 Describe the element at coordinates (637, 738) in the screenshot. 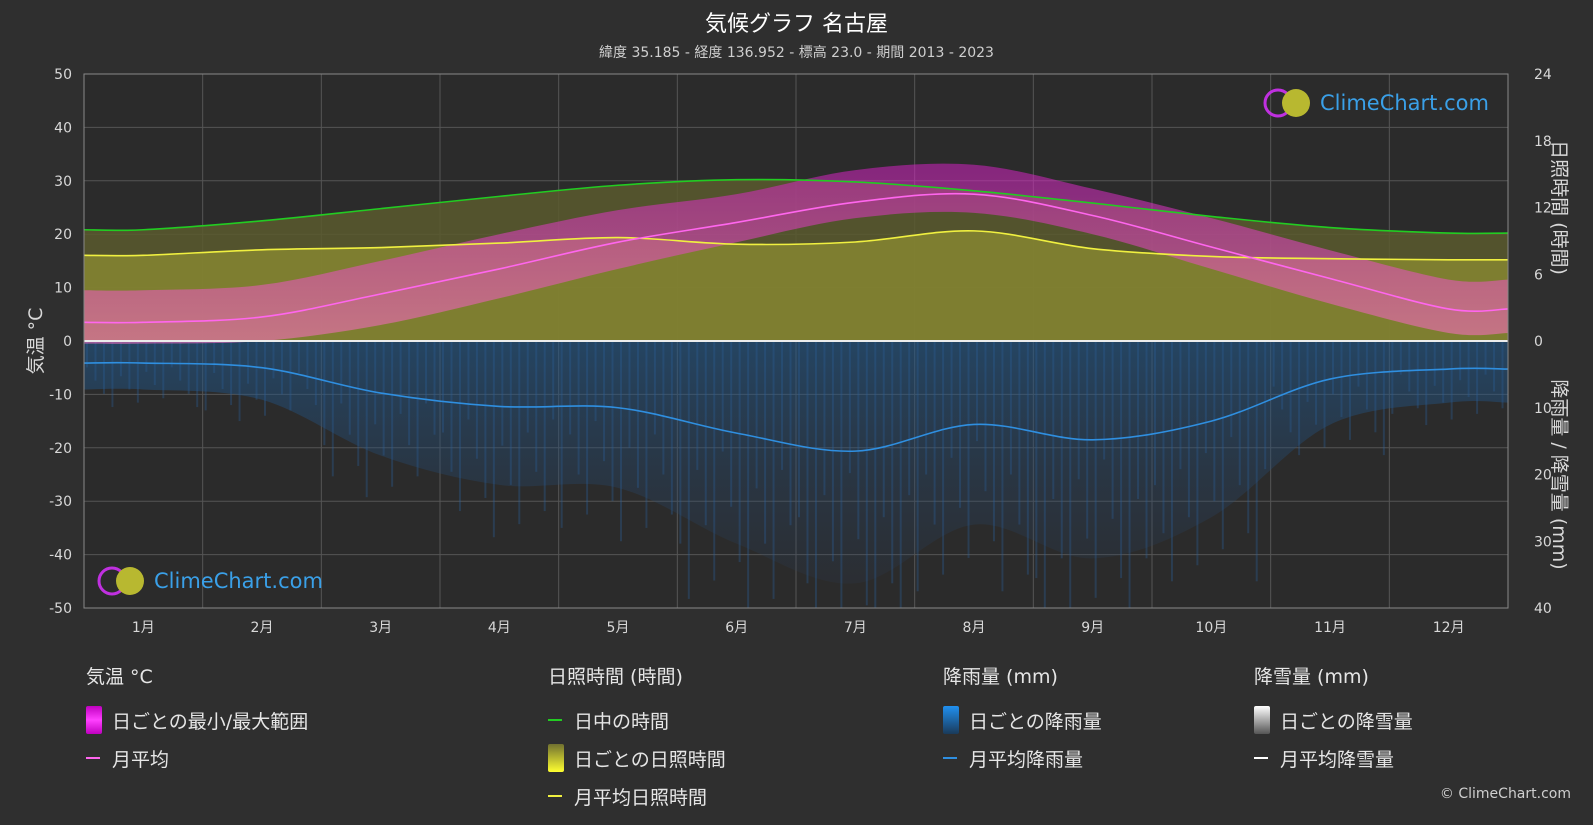

I see `legend-sunshine: 日照時間 (時間) 日中の時間 日ごとの日照時間 月平均日照時間` at that location.